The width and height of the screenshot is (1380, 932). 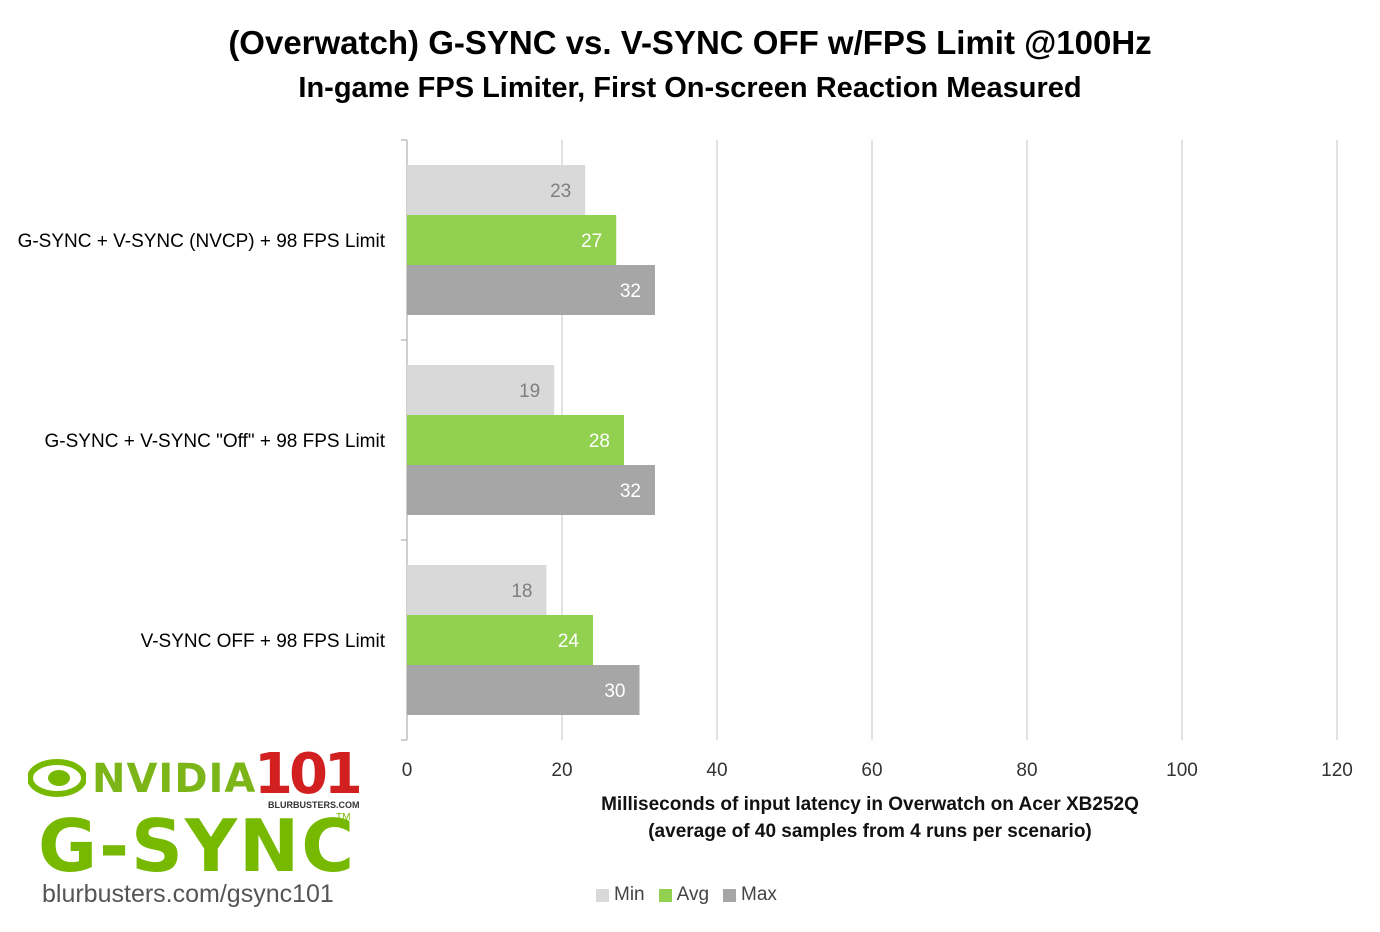 I want to click on data-label: 24, so click(x=569, y=641).